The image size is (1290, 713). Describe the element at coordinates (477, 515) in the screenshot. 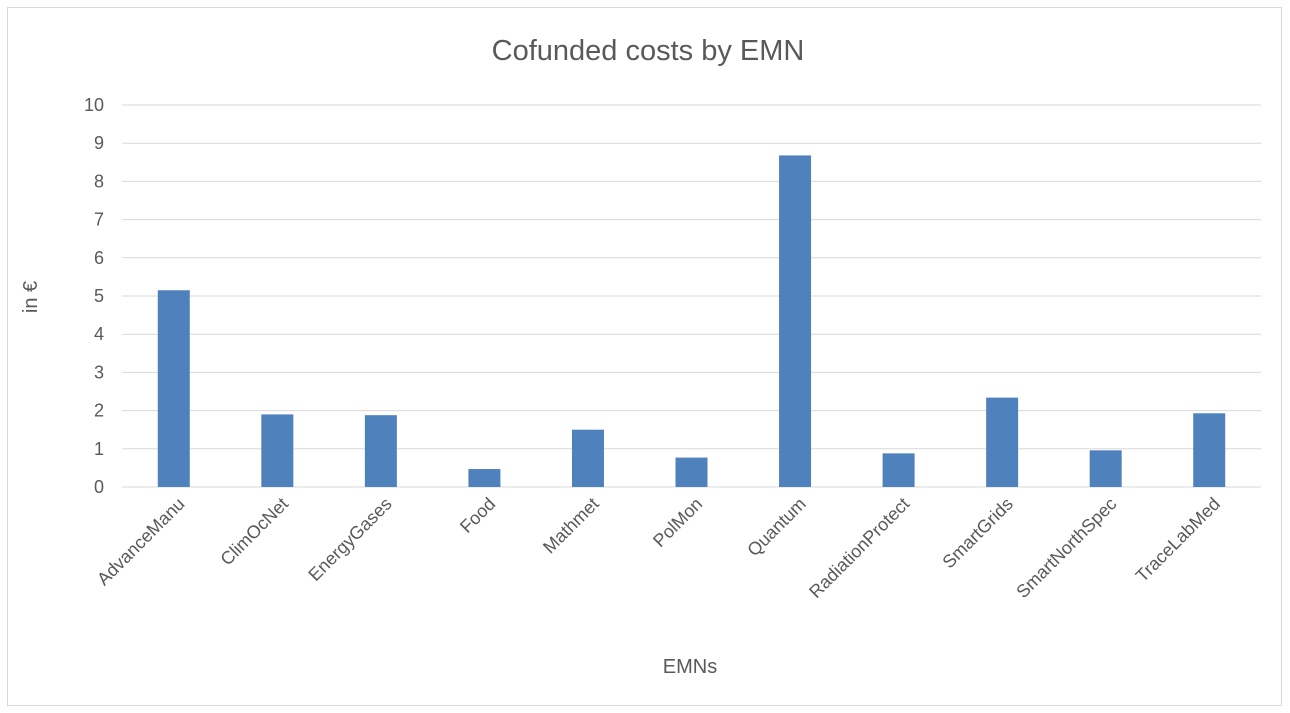

I see `x-tick-label: Food` at that location.